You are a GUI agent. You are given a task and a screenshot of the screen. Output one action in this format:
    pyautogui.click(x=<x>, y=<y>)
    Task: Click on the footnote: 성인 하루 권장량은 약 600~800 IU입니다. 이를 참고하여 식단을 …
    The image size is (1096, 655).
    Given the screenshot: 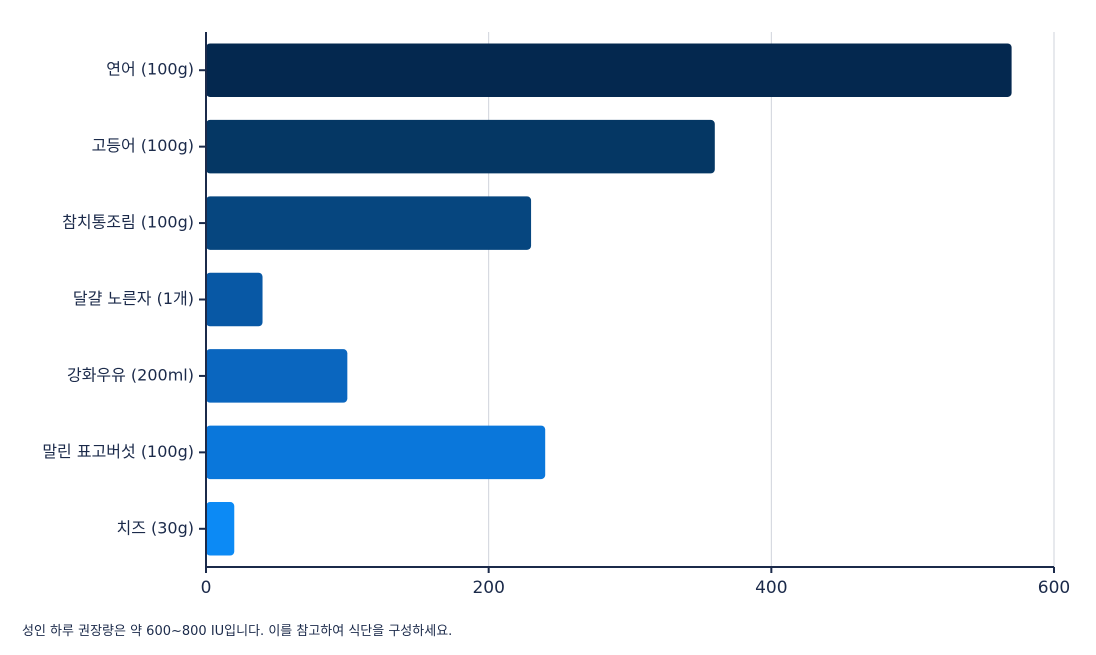 What is the action you would take?
    pyautogui.click(x=237, y=631)
    